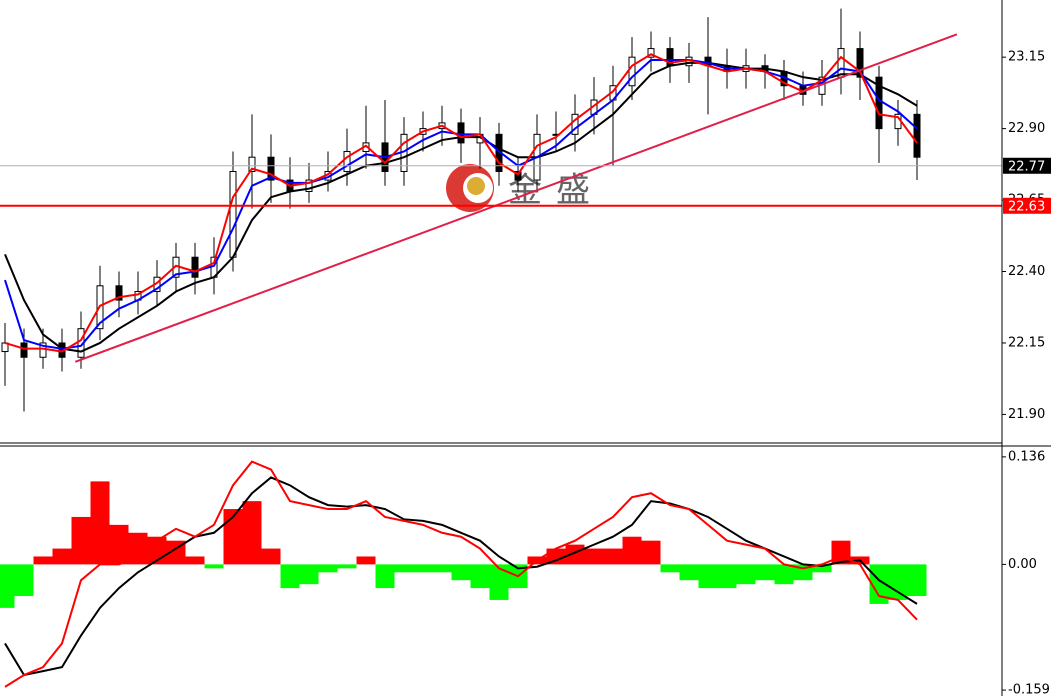 The width and height of the screenshot is (1051, 696). What do you see at coordinates (1026, 128) in the screenshot?
I see `y-tick-label: 22.90` at bounding box center [1026, 128].